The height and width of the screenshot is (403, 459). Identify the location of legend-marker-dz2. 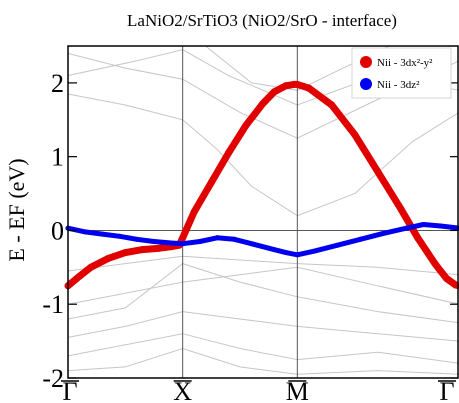
(366, 84).